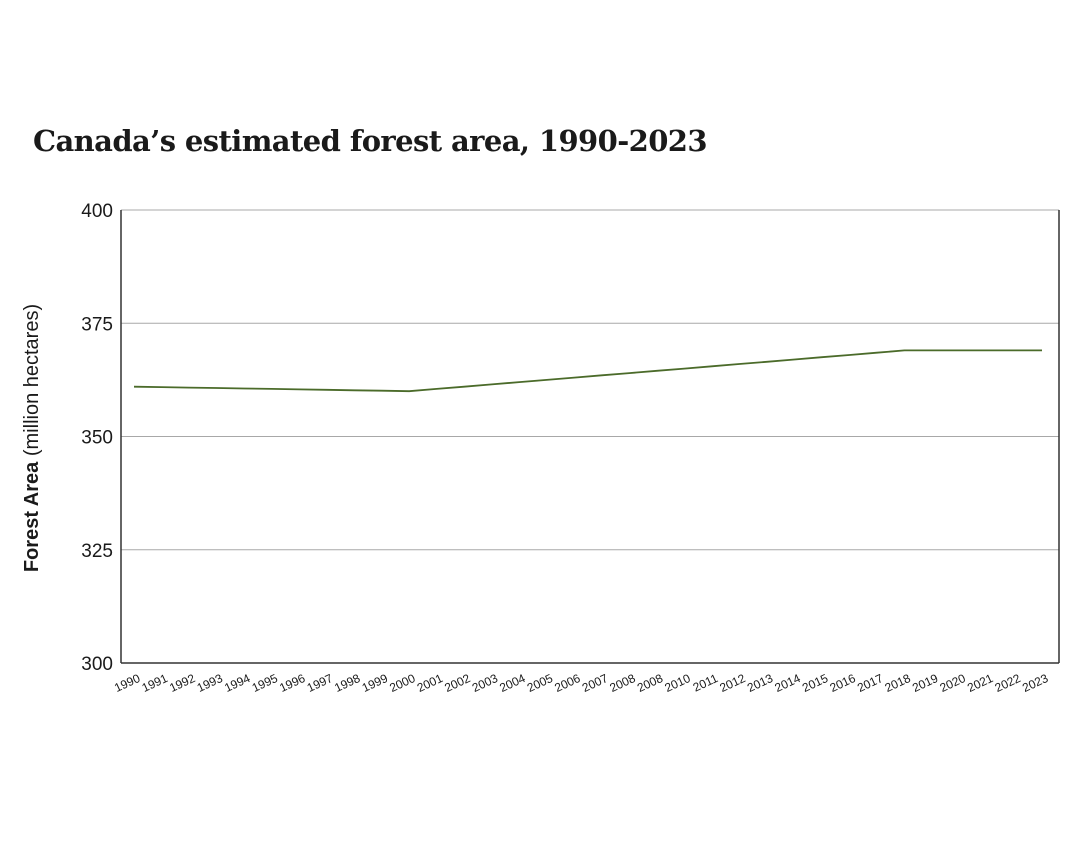  What do you see at coordinates (953, 683) in the screenshot?
I see `x-tick-label: 2020` at bounding box center [953, 683].